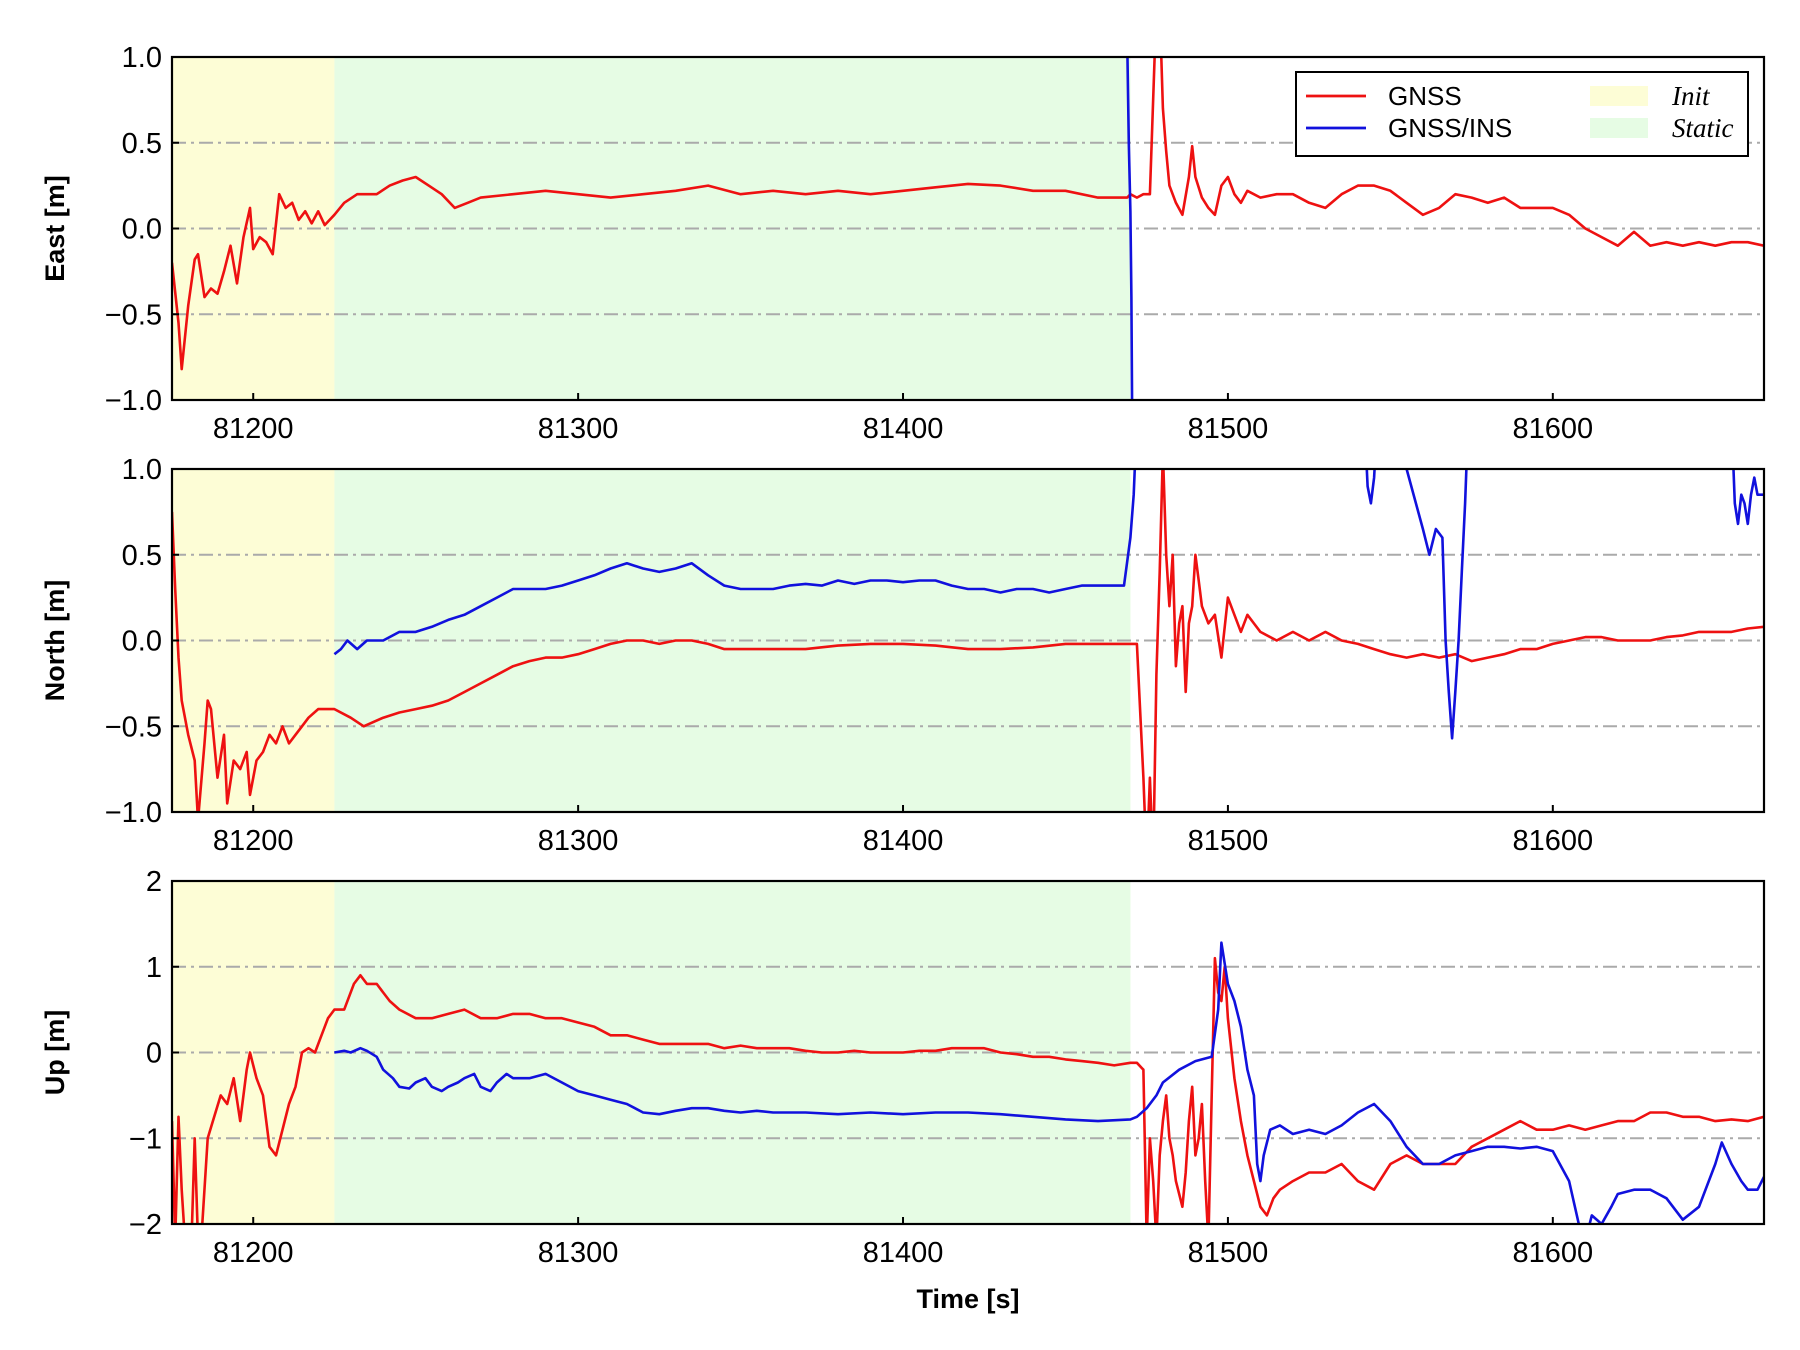  Describe the element at coordinates (1619, 96) in the screenshot. I see `legend-swatch-init` at that location.